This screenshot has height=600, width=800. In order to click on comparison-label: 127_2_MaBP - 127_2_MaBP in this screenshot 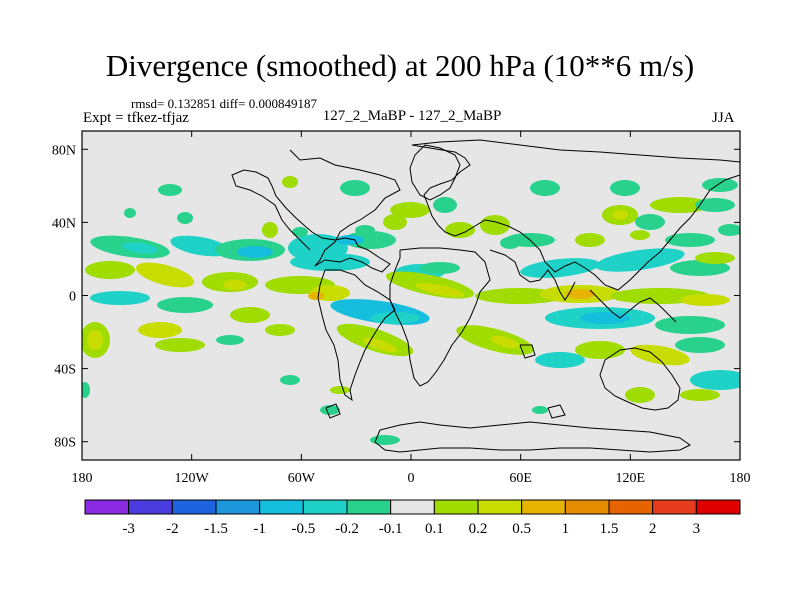, I will do `click(412, 116)`.